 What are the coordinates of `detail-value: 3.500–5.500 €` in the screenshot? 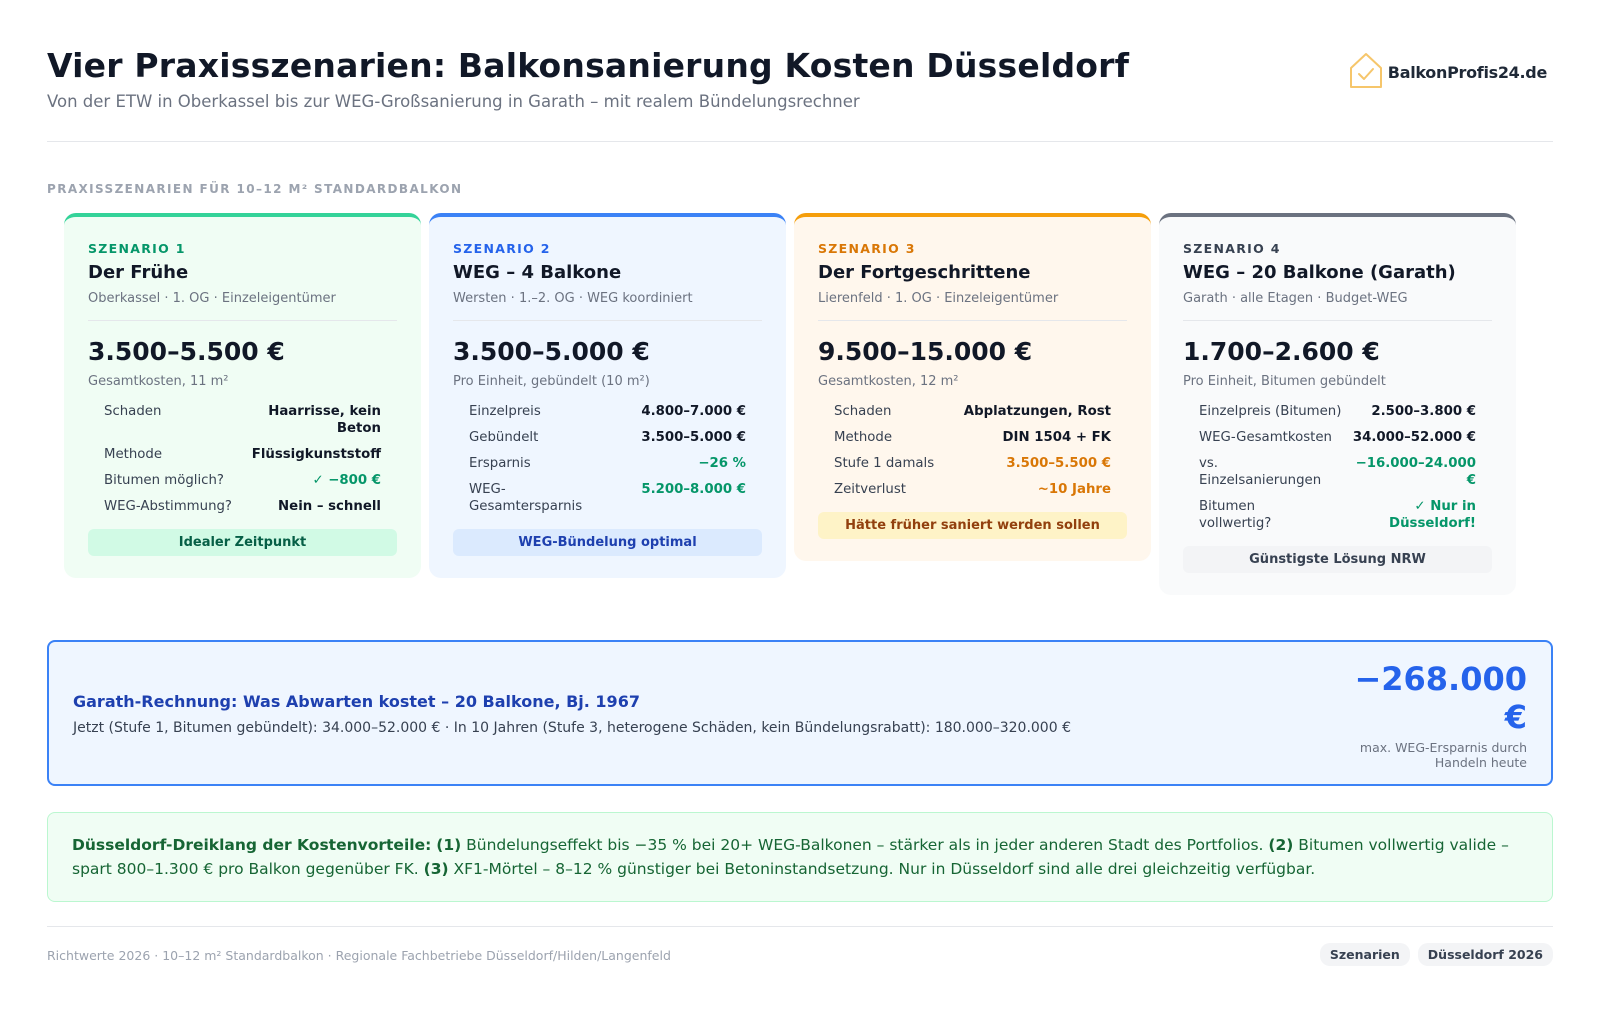 It's located at (1058, 463).